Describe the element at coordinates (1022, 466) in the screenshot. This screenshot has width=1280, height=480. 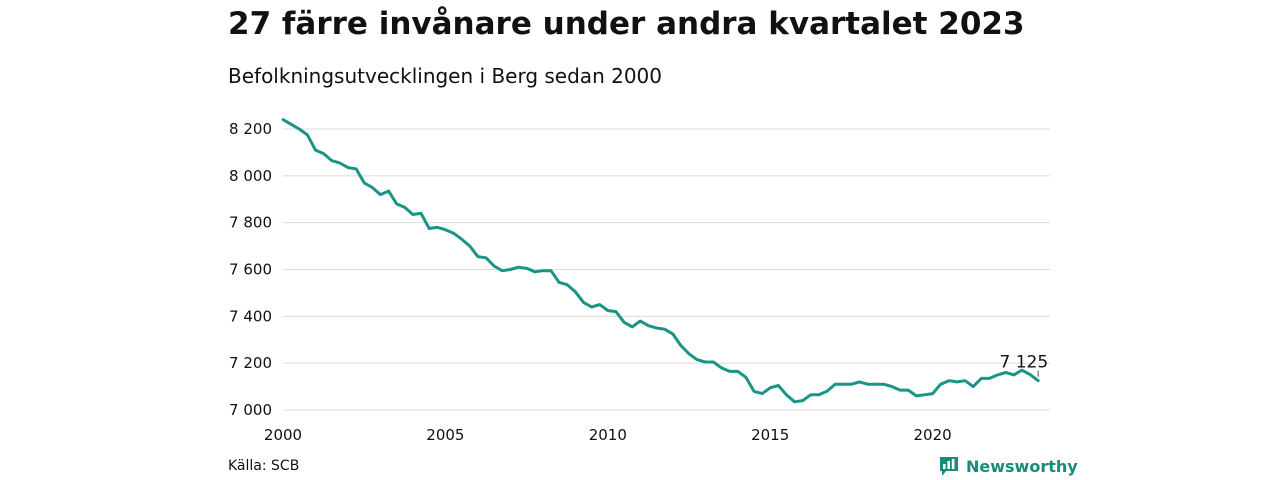
I see `brand-name: Newsworthy` at that location.